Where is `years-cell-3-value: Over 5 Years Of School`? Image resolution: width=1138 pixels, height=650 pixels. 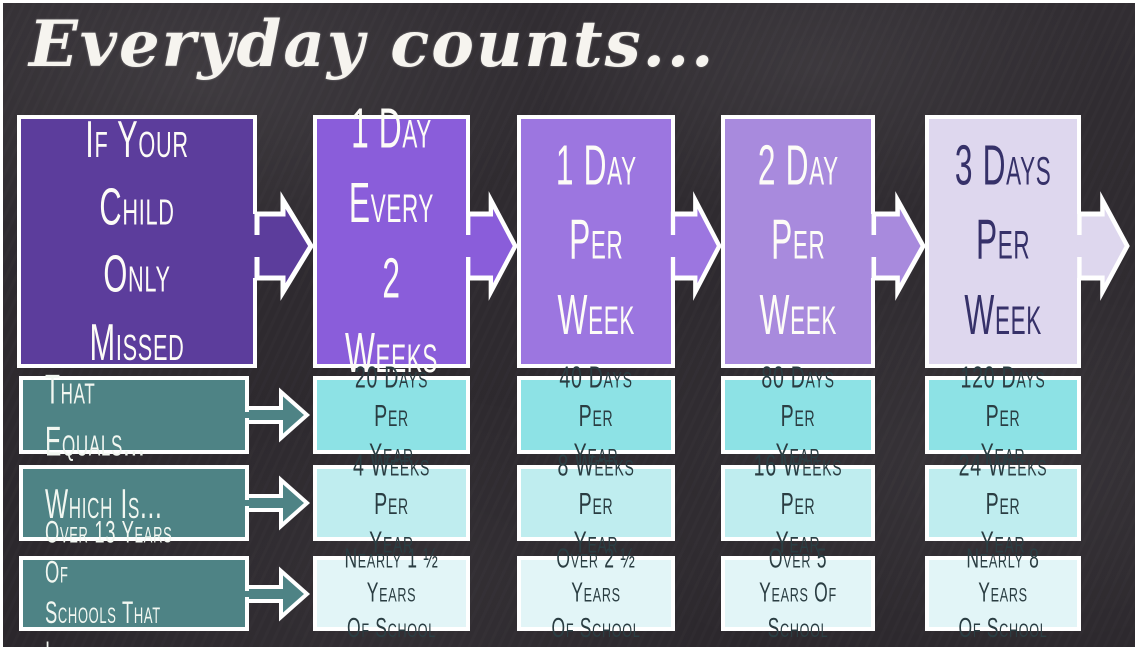
years-cell-3-value: Over 5 Years Of School is located at coordinates (798, 593).